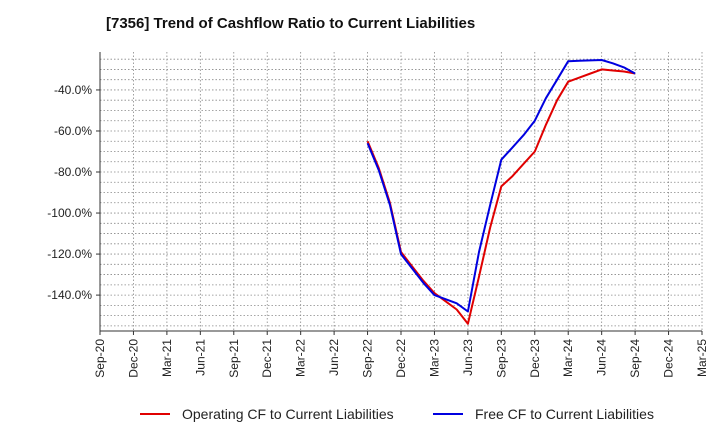  I want to click on x-tick-label: Jun-24, so click(602, 357).